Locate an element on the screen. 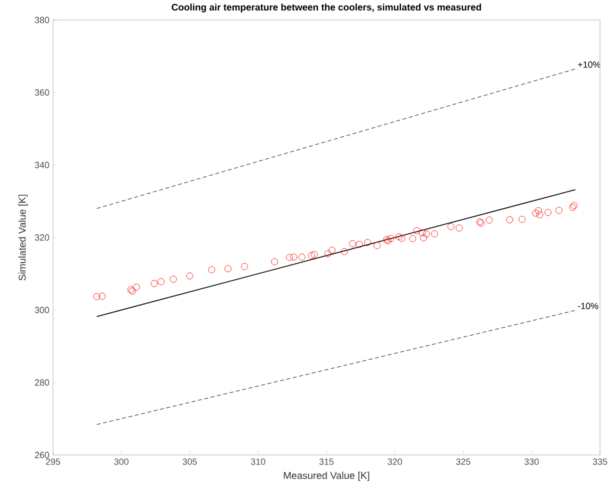 Image resolution: width=611 pixels, height=499 pixels. y-tick-label: 340 is located at coordinates (42, 165).